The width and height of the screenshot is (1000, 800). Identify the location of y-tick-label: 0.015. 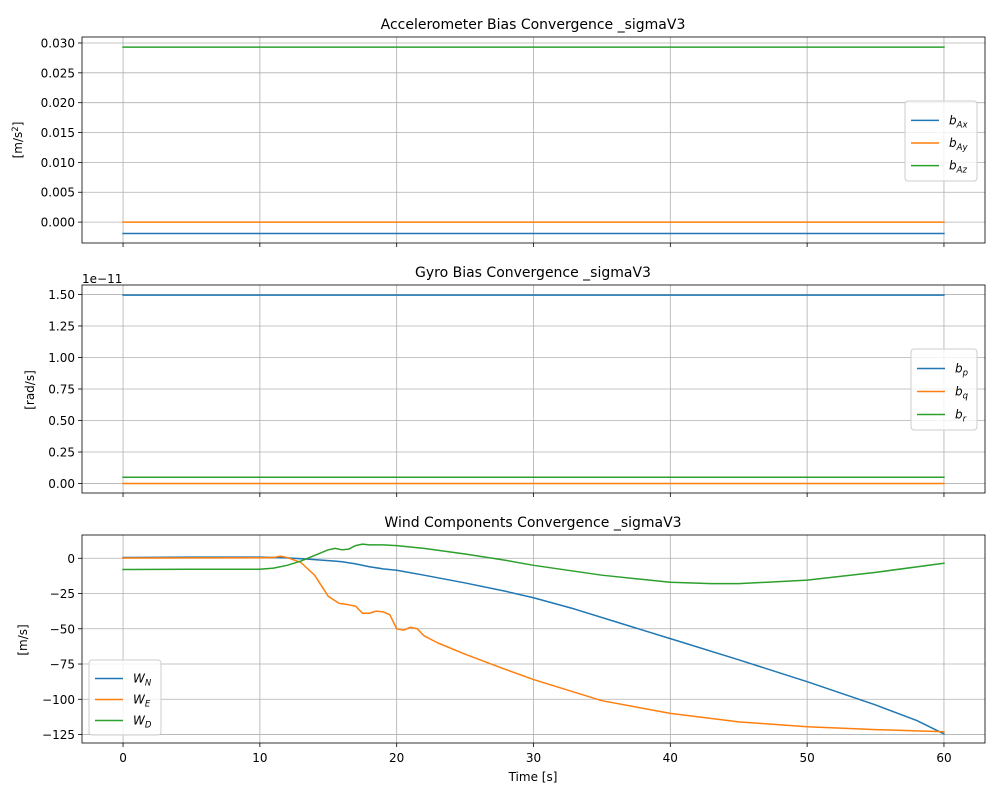
(58, 133).